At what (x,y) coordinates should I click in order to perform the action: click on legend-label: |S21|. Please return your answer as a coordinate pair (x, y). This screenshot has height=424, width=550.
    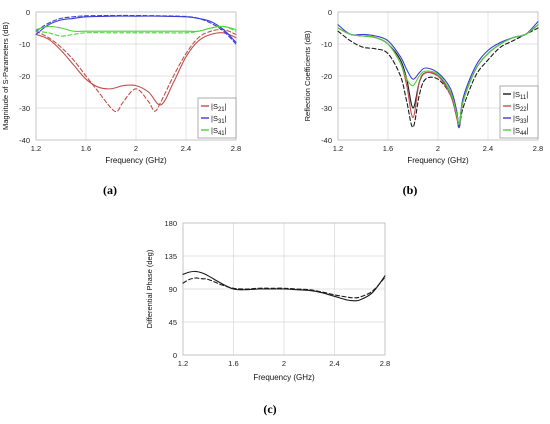
    Looking at the image, I should click on (219, 107).